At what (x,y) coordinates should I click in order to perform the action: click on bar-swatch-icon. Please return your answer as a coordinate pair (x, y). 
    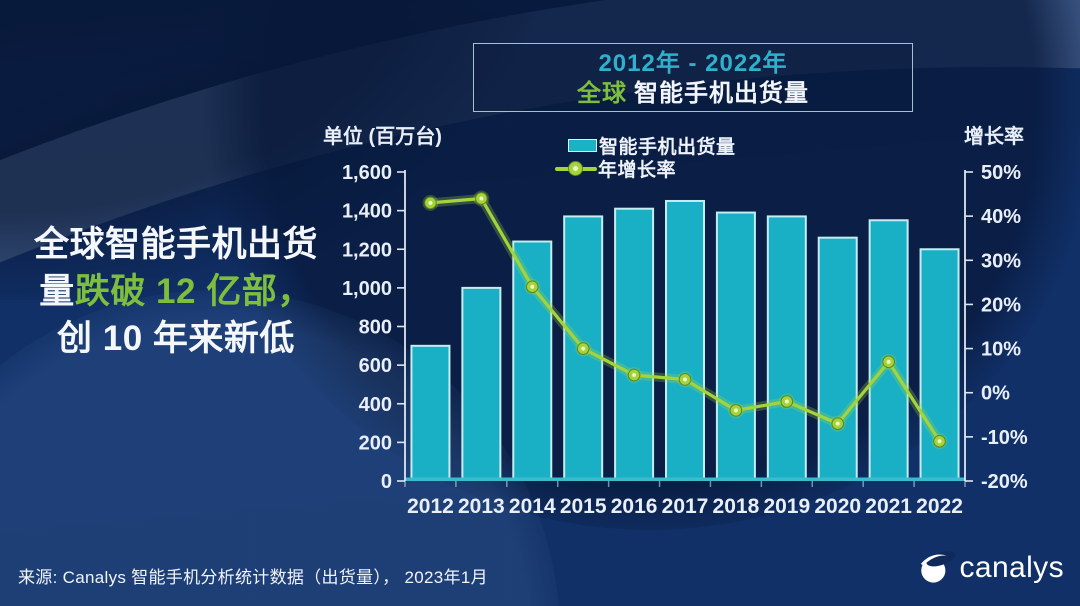
    Looking at the image, I should click on (582, 145).